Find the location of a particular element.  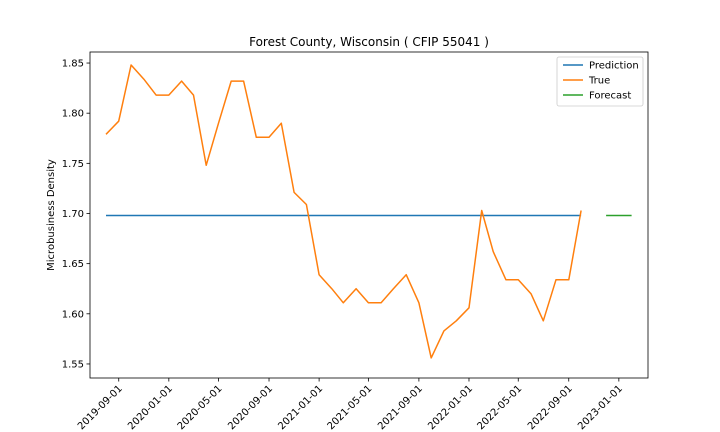

y-tick-label: 1.55 is located at coordinates (73, 364).